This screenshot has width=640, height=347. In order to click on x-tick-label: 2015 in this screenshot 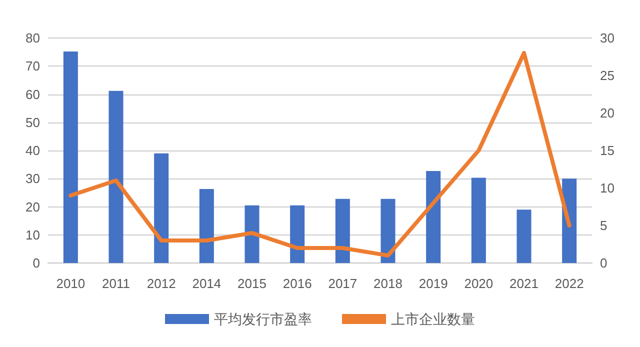, I will do `click(252, 283)`.